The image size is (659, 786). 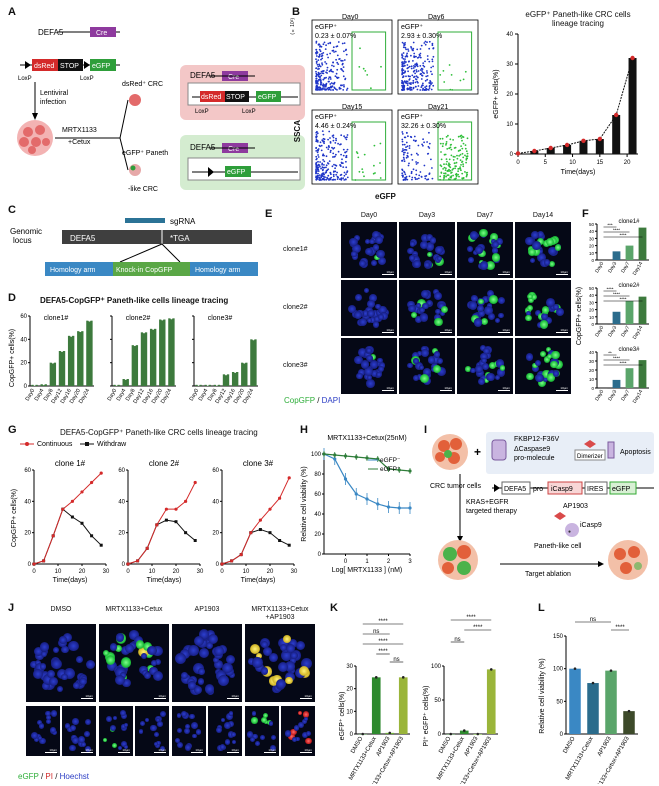 What do you see at coordinates (496, 93) in the screenshot?
I see `b-ylabel: eGFP+ cells(%)` at bounding box center [496, 93].